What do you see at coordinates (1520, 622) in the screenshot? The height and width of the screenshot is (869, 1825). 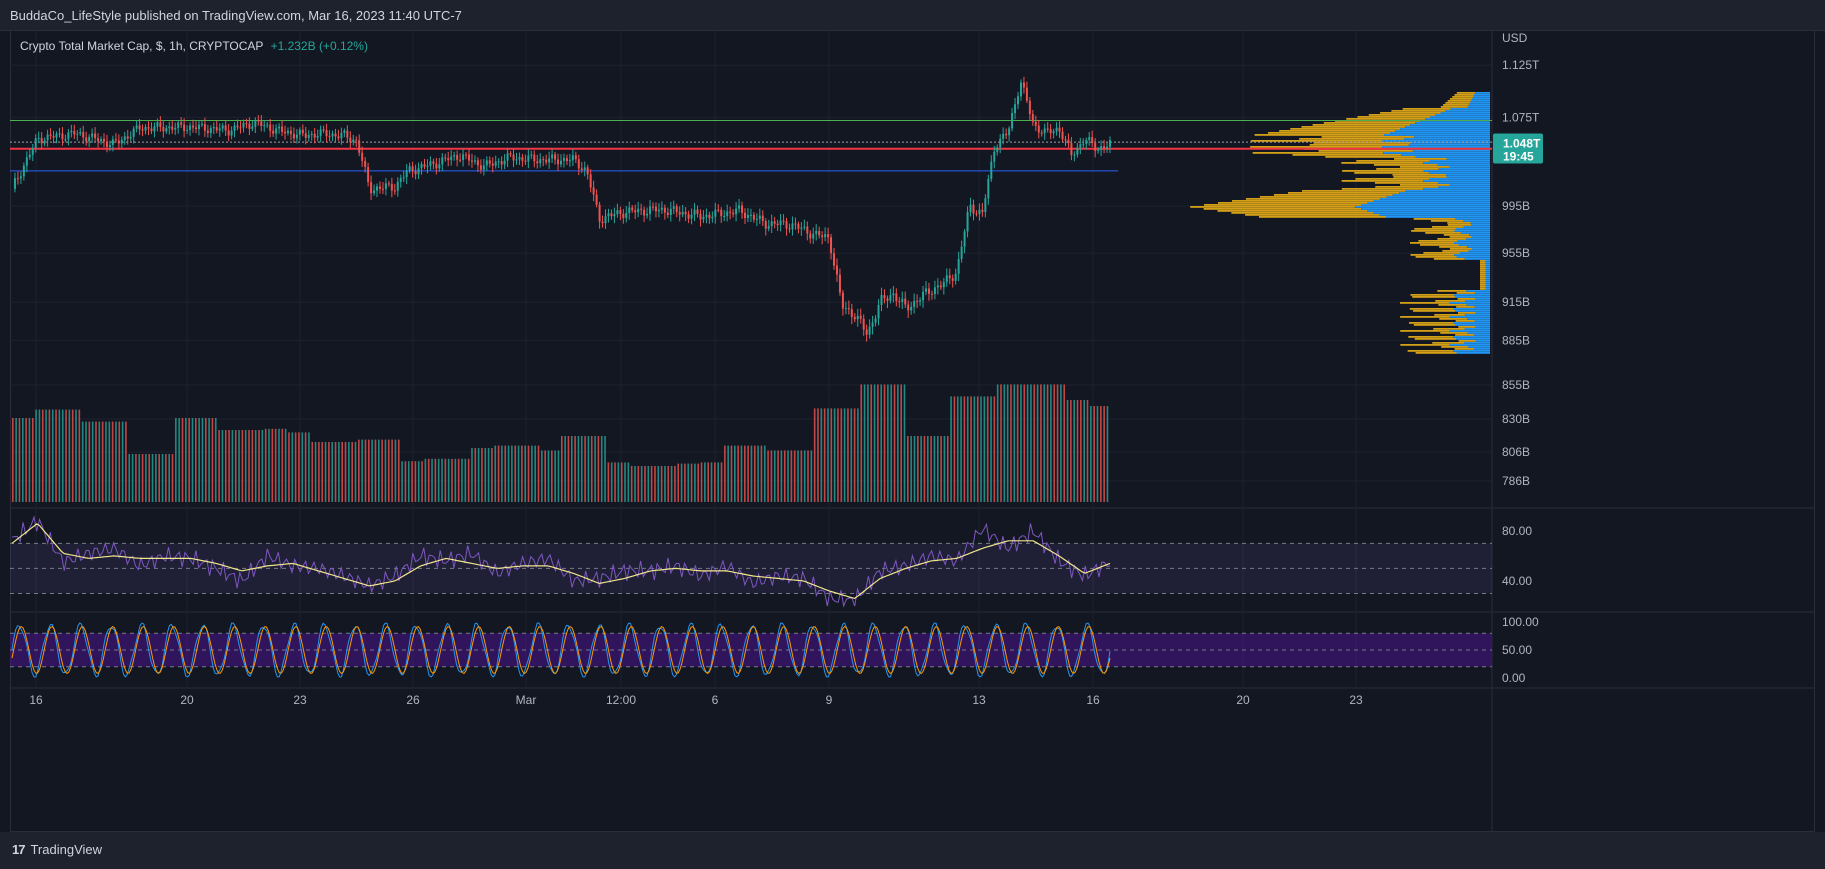 I see `stoch-tick-label: 100.00` at bounding box center [1520, 622].